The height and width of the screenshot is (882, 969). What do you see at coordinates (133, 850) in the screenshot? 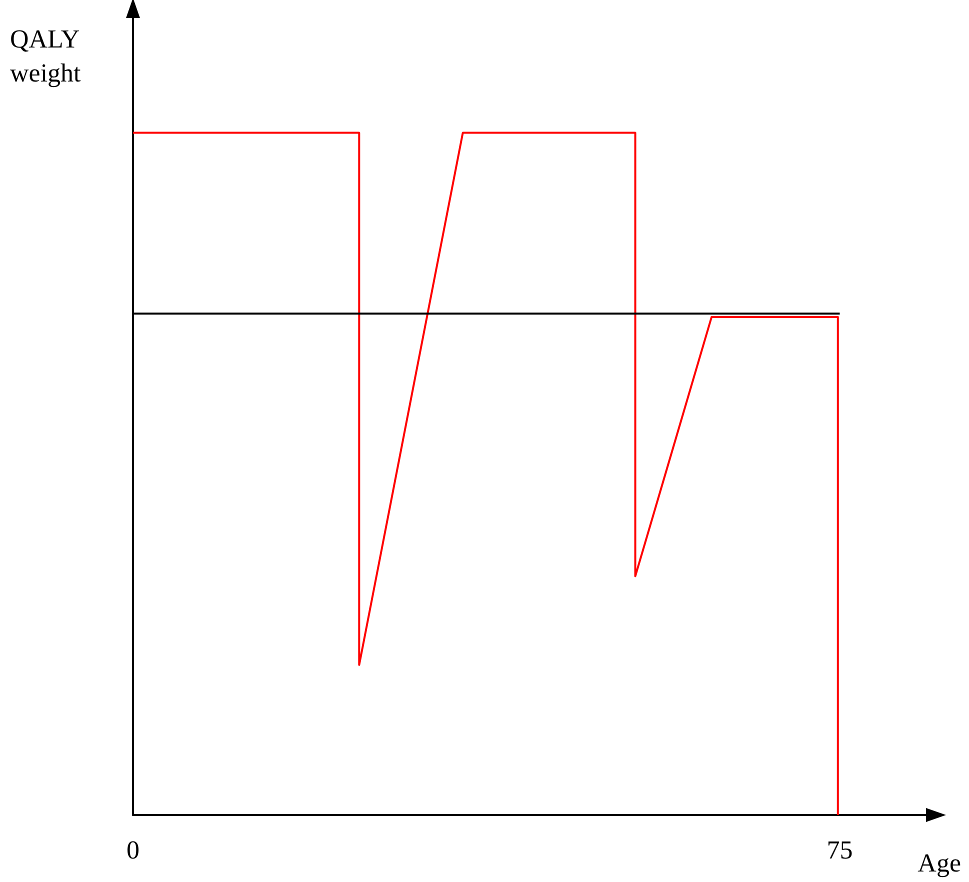
I see `x-tick-label: 0` at bounding box center [133, 850].